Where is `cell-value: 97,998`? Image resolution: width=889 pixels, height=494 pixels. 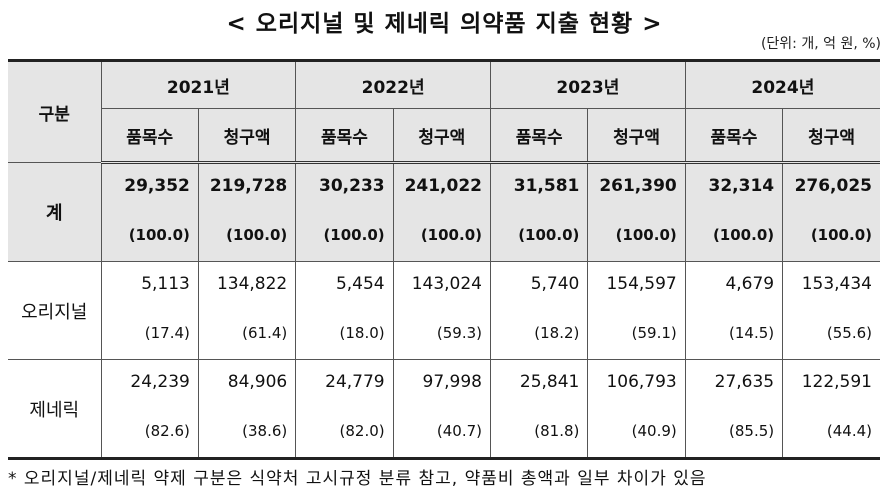
cell-value: 97,998 is located at coordinates (452, 382).